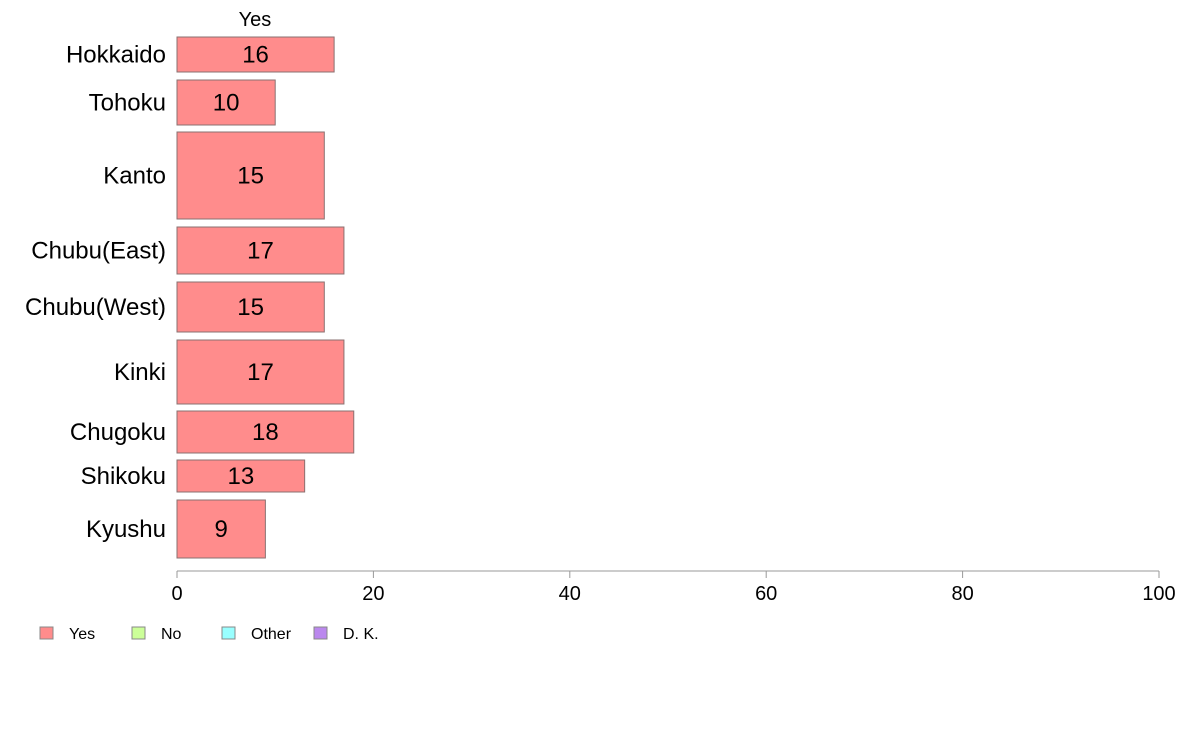 This screenshot has width=1188, height=736. What do you see at coordinates (140, 372) in the screenshot?
I see `category-label: Kinki` at bounding box center [140, 372].